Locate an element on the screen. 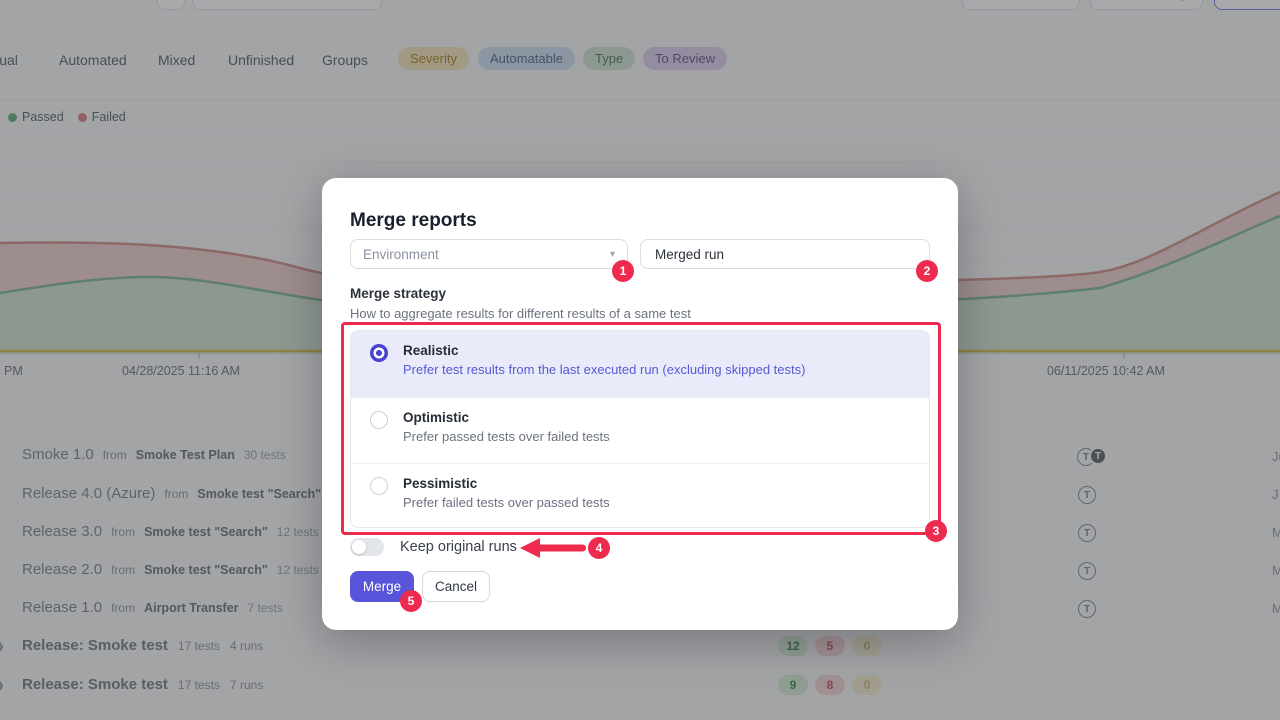  tab-automated: Automated is located at coordinates (93, 60).